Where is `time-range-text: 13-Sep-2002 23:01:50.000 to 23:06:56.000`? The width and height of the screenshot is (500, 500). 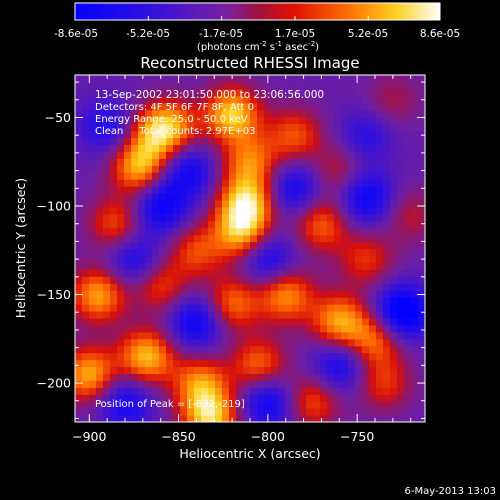
time-range-text: 13-Sep-2002 23:01:50.000 to 23:06:56.000 is located at coordinates (209, 95).